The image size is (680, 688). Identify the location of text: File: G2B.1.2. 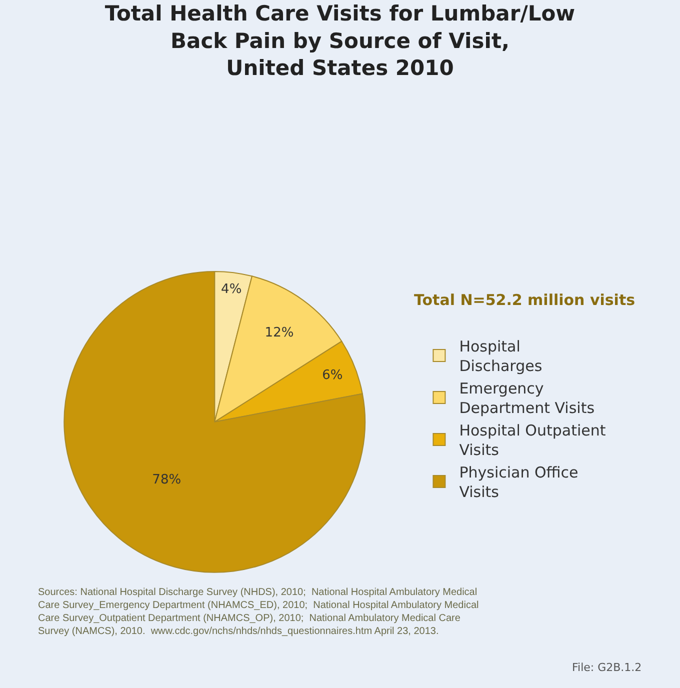
(607, 667).